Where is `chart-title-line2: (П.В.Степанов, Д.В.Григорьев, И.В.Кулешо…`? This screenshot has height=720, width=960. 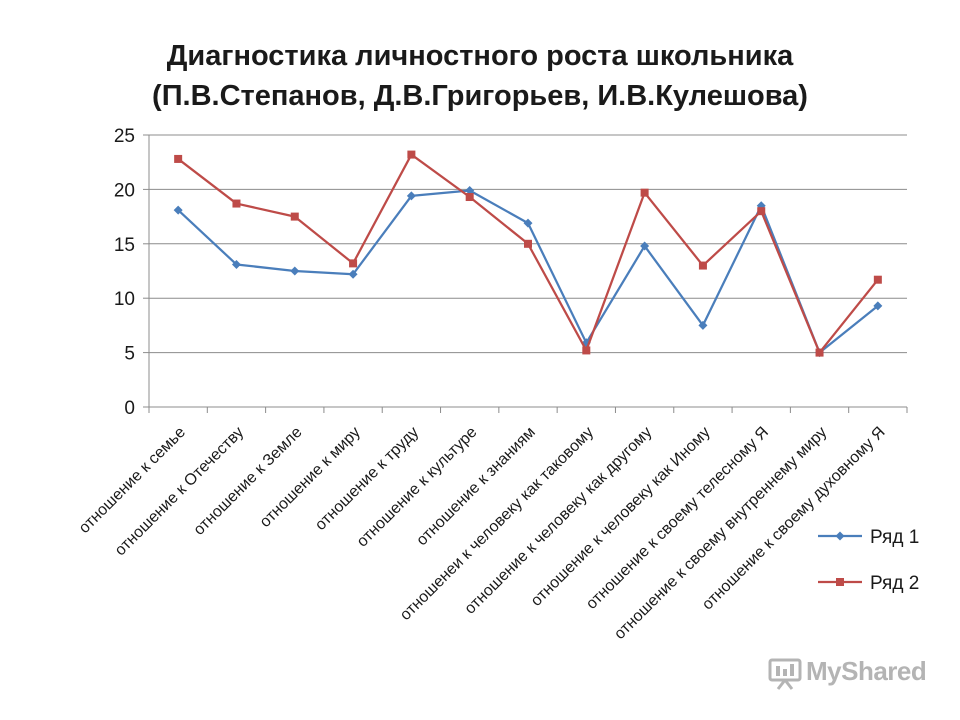 chart-title-line2: (П.В.Степанов, Д.В.Григорьев, И.В.Кулешо… is located at coordinates (480, 96).